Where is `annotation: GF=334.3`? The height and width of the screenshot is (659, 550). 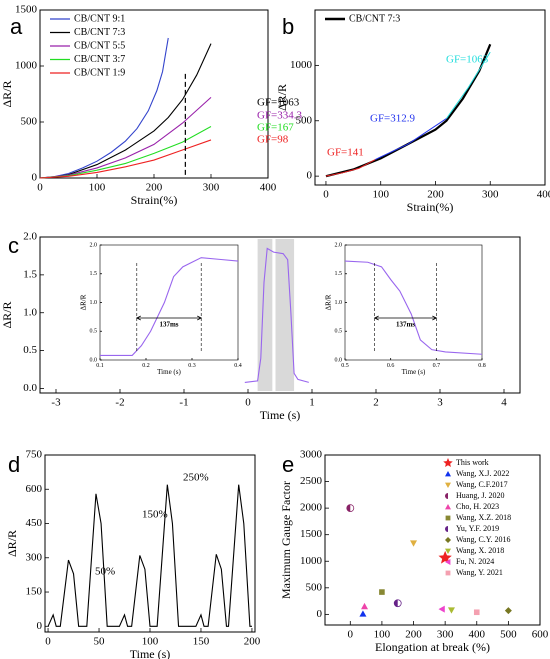
annotation: GF=334.3 is located at coordinates (280, 116).